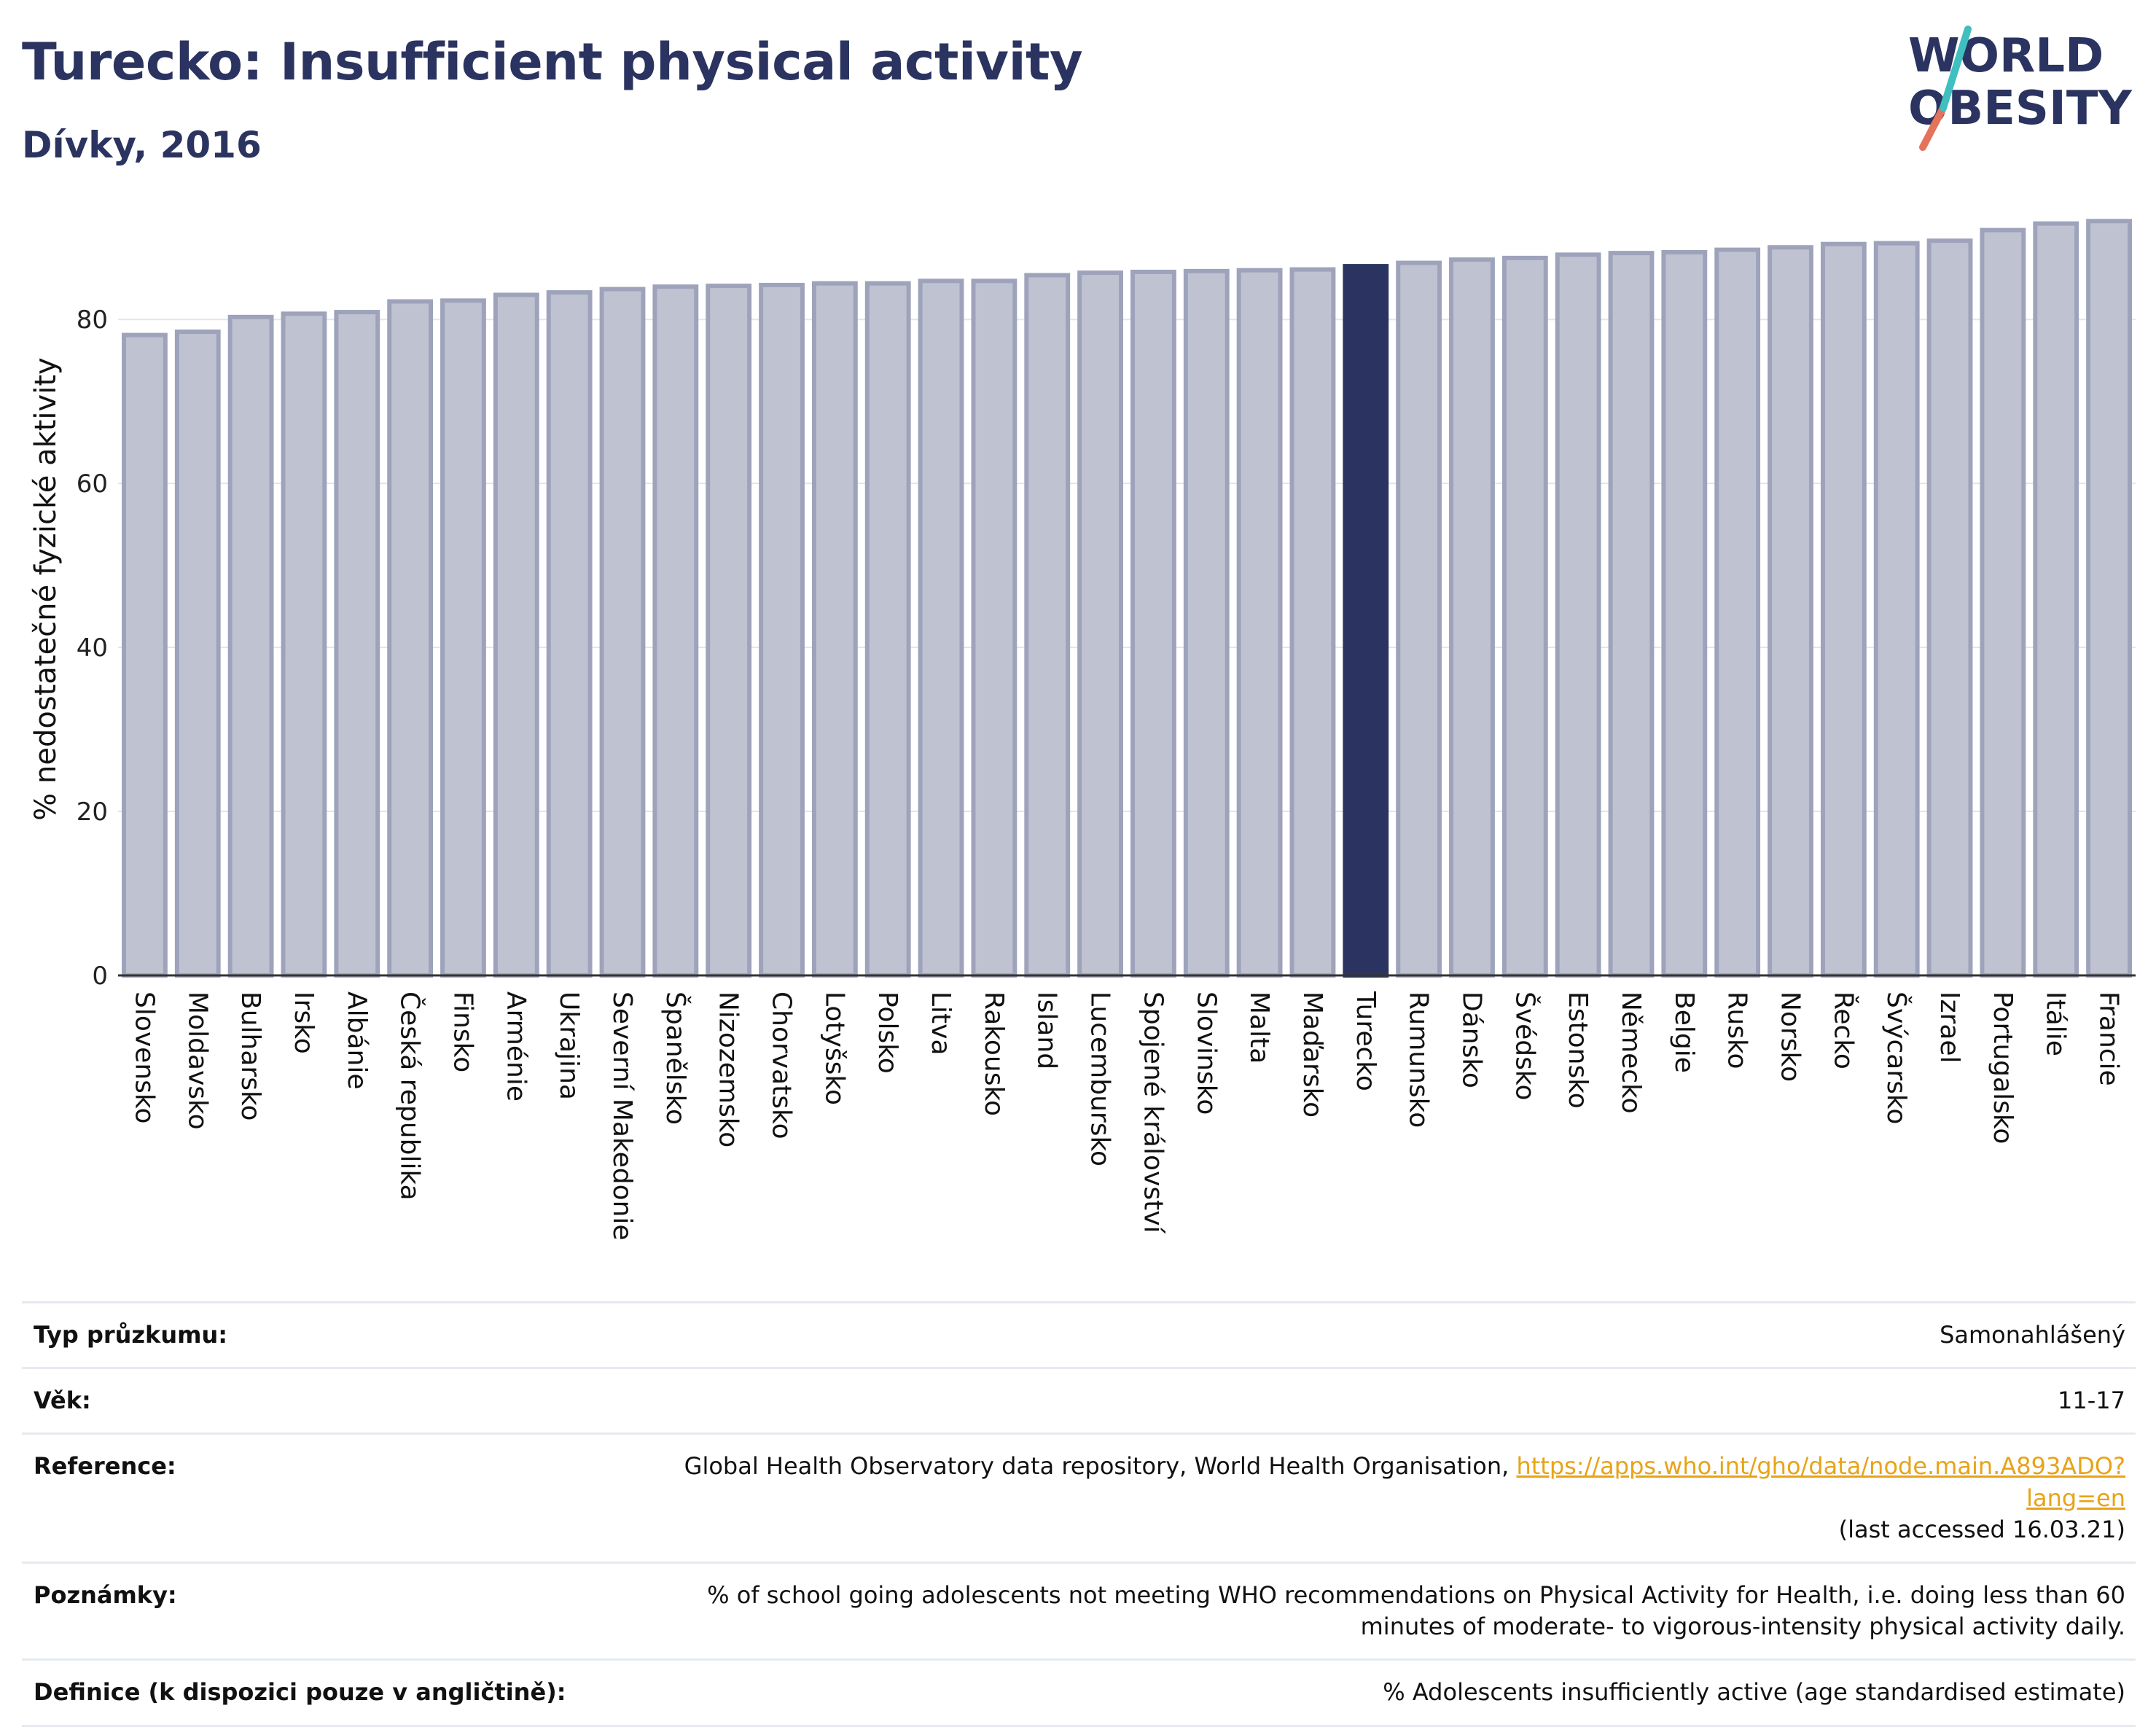  Describe the element at coordinates (2109, 1038) in the screenshot. I see `x-tick-label: Francie` at that location.